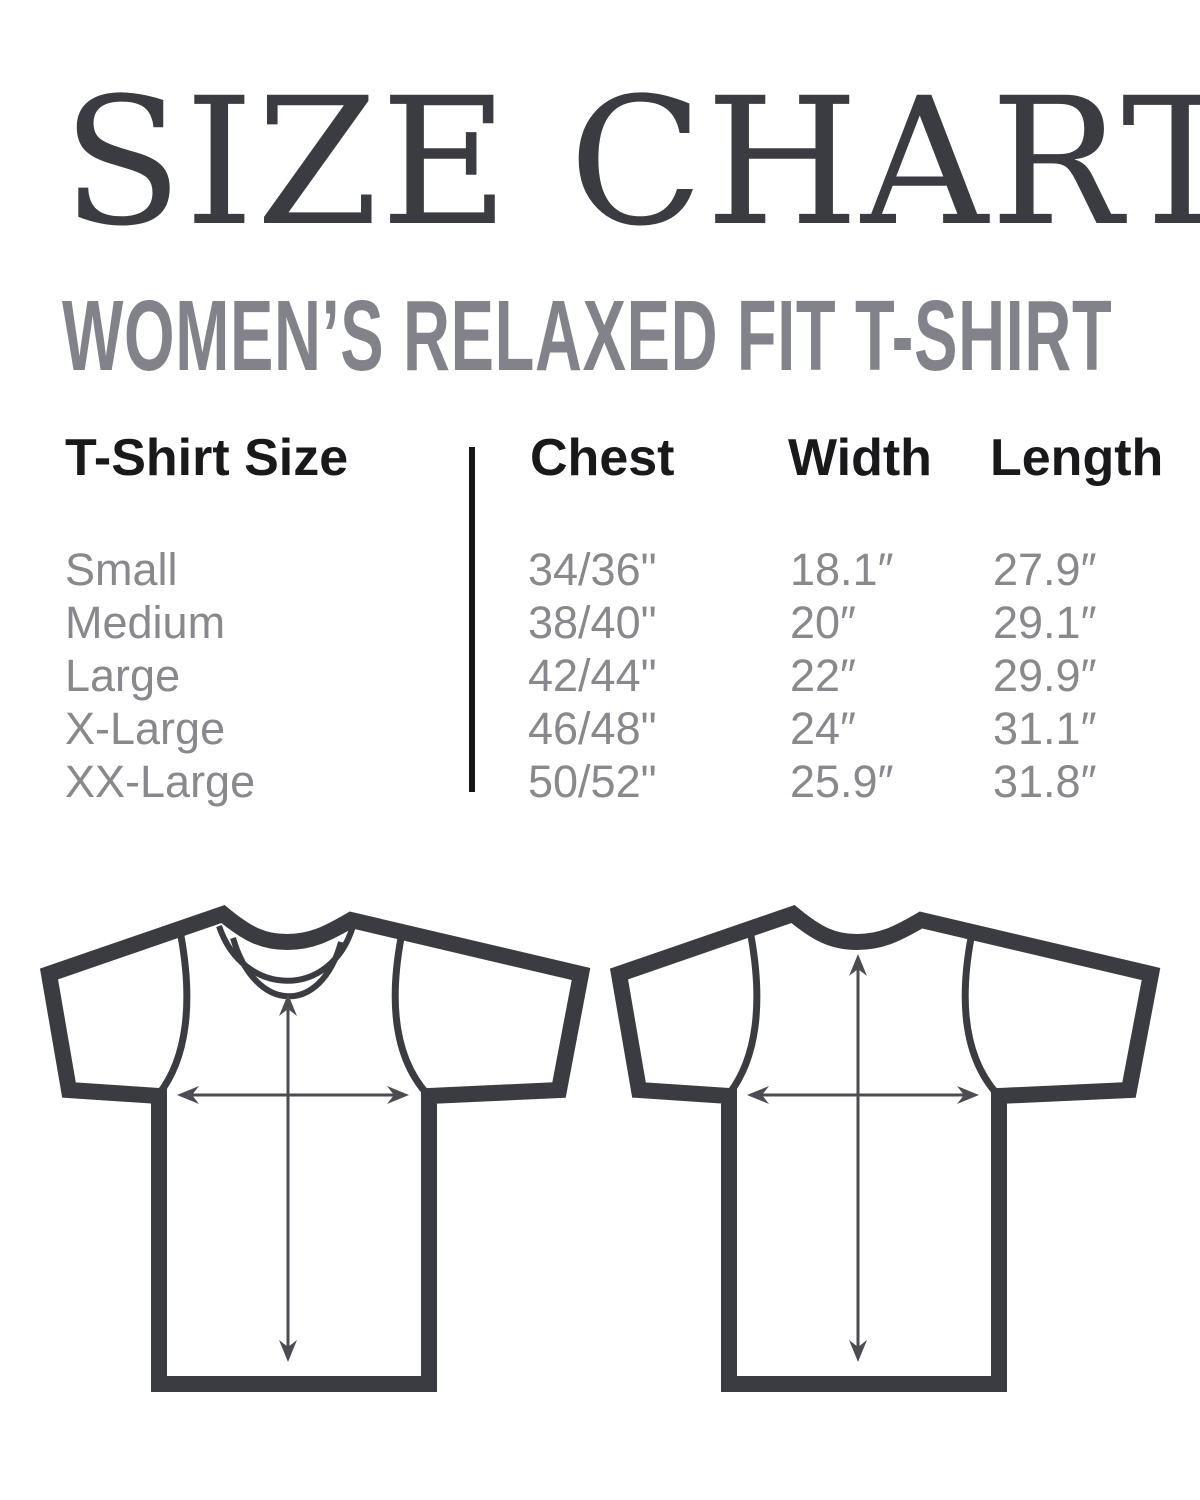  What do you see at coordinates (145, 728) in the screenshot?
I see `size-cell: X-Large` at bounding box center [145, 728].